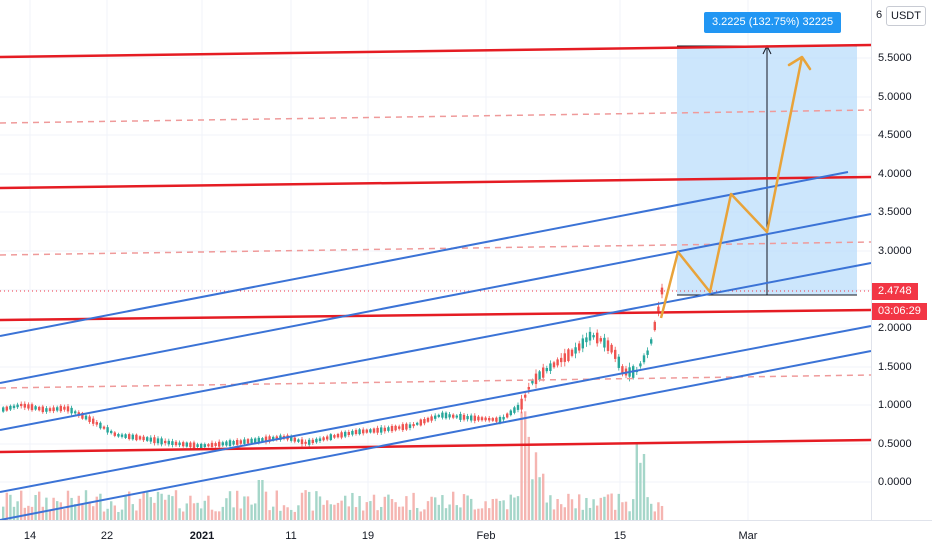  Describe the element at coordinates (799, 63) in the screenshot. I see `projection-arrowhead-icon` at that location.